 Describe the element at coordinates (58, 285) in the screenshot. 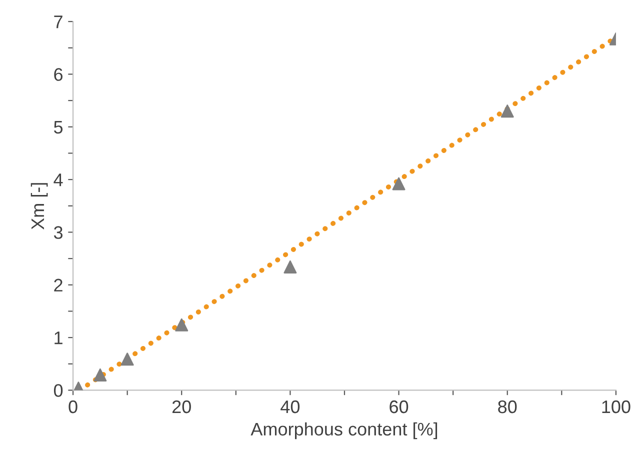

I see `y-tick-label: 2` at that location.